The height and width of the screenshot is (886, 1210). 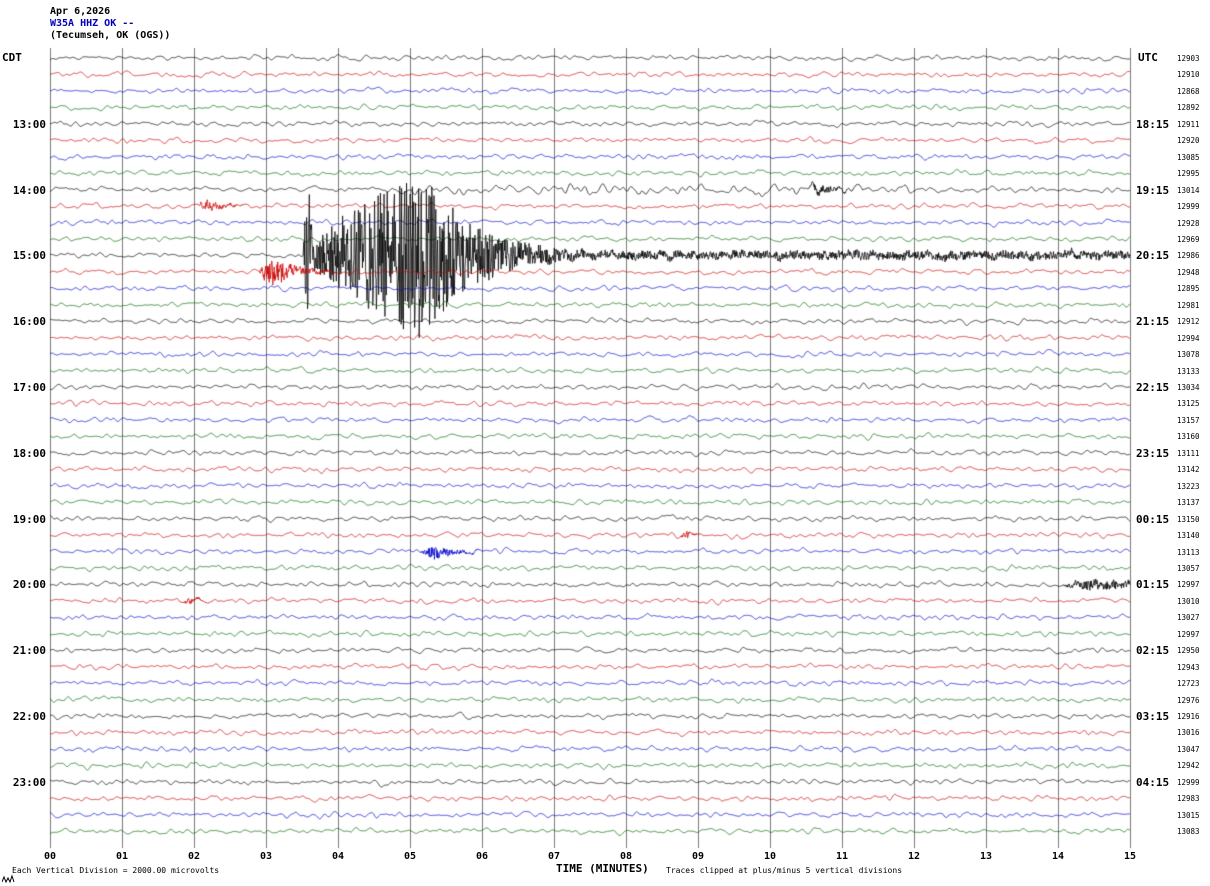 What do you see at coordinates (986, 856) in the screenshot?
I see `x-tick-label: 13` at bounding box center [986, 856].